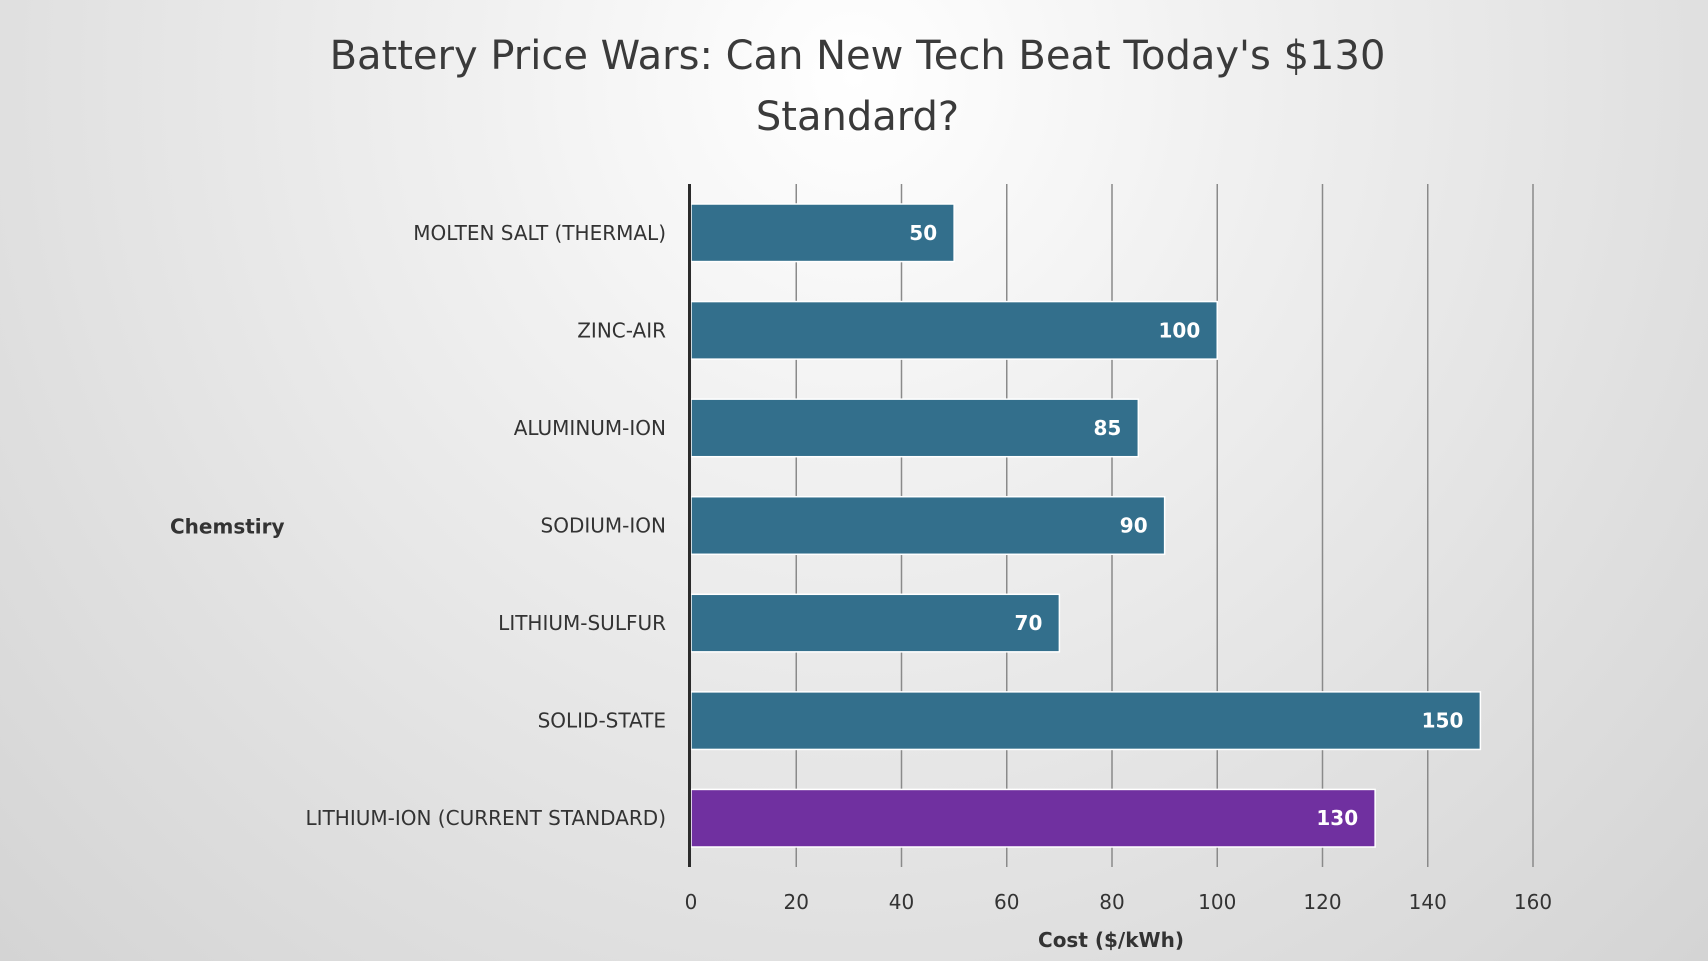  What do you see at coordinates (590, 428) in the screenshot?
I see `category-label: ALUMINUM-ION` at bounding box center [590, 428].